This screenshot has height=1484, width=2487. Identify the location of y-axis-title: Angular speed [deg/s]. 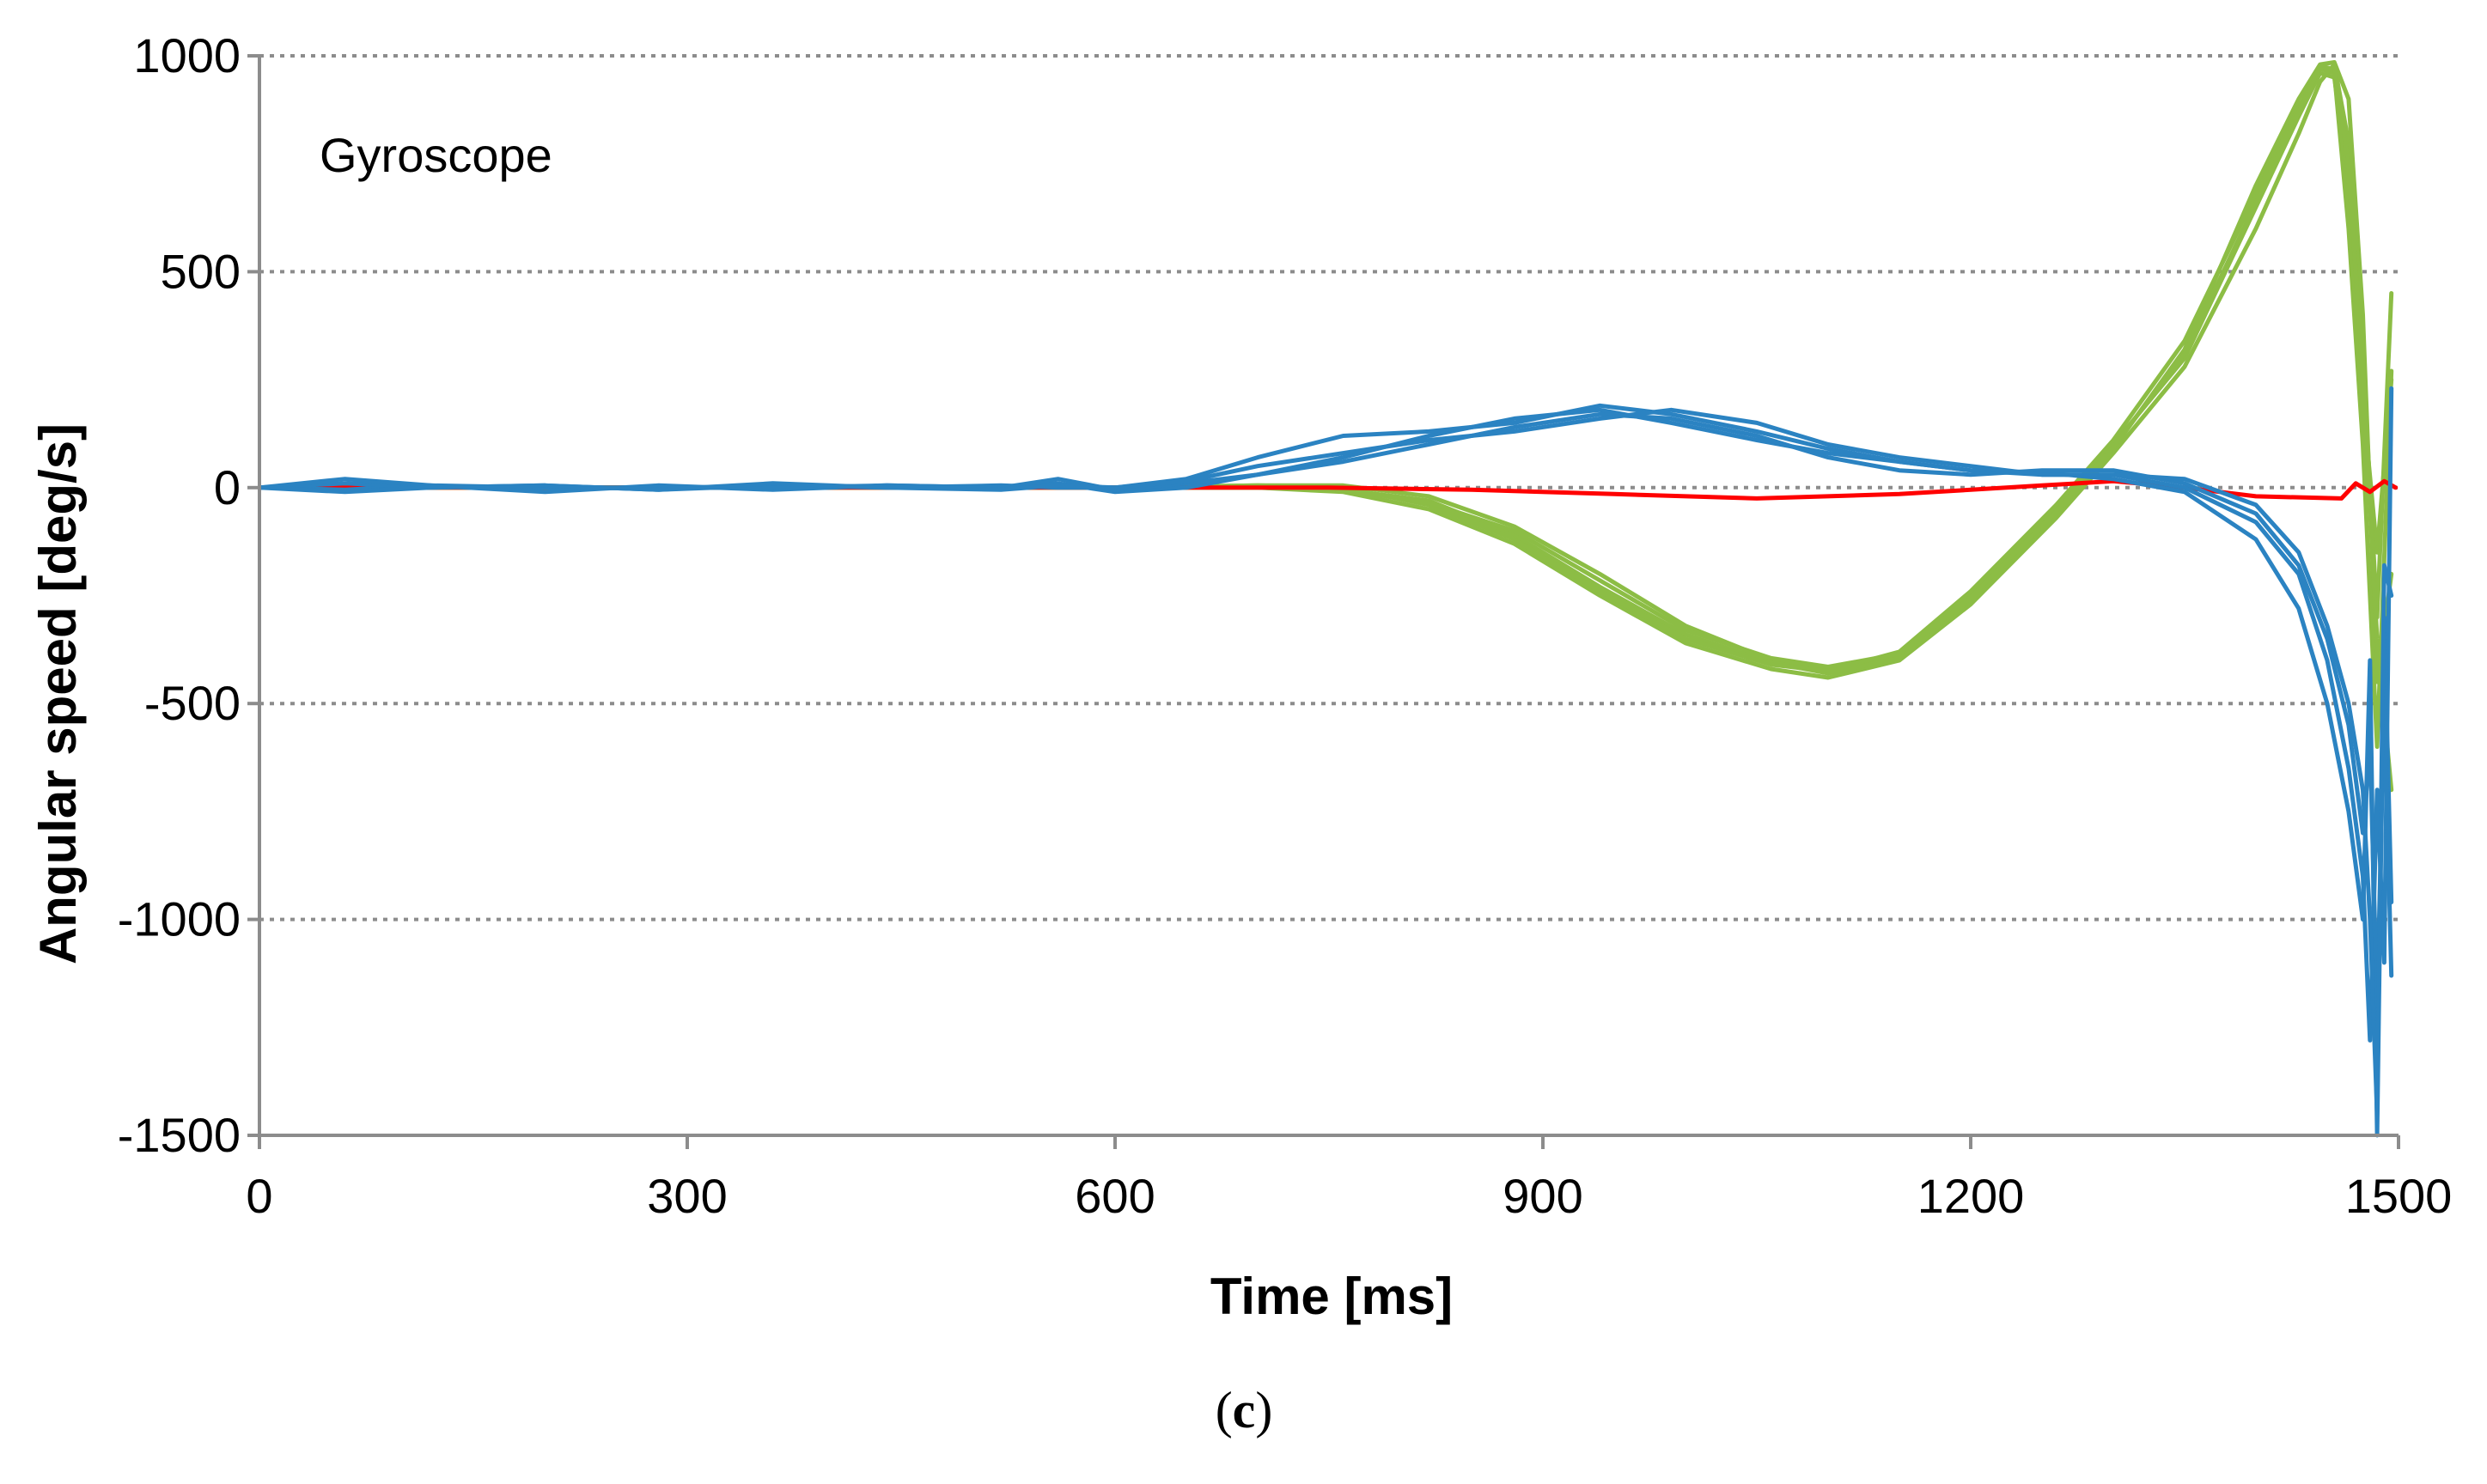
(58, 694).